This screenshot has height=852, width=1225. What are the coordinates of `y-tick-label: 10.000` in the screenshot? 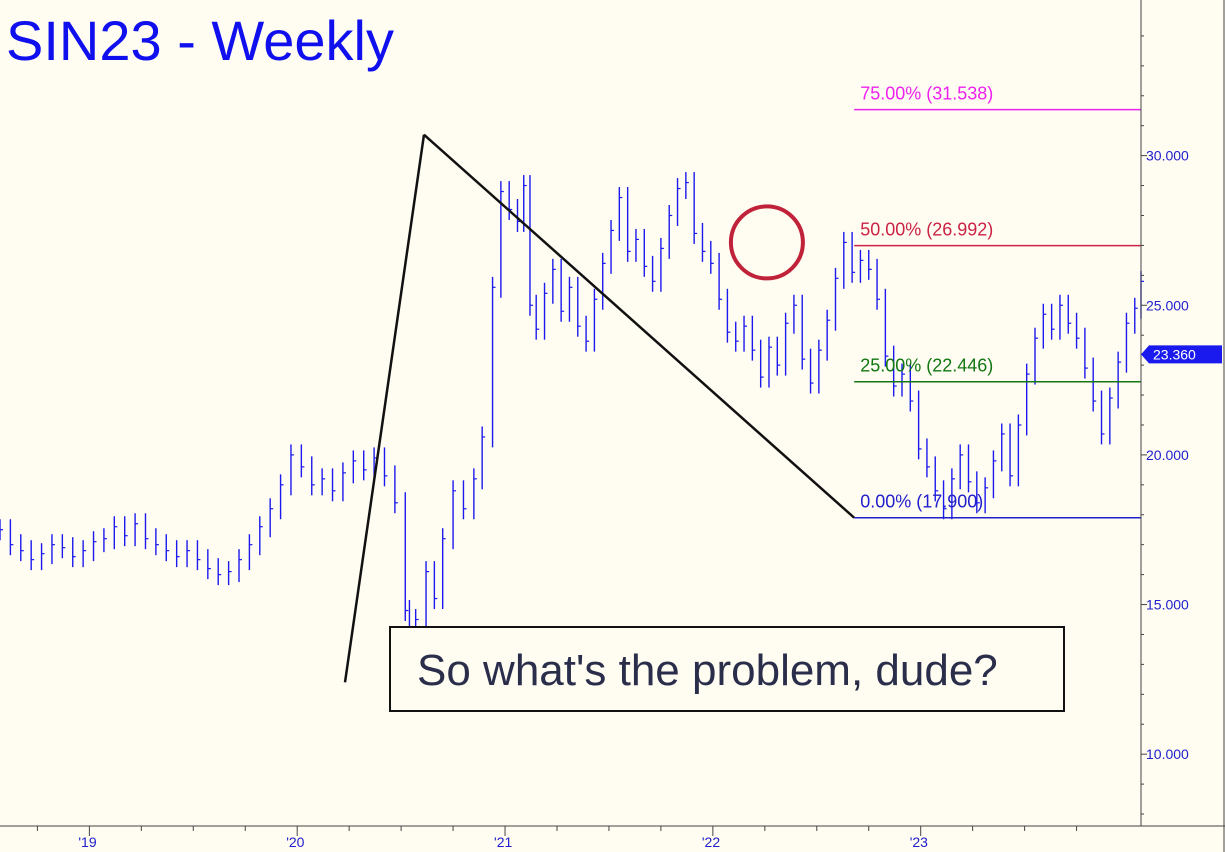 It's located at (1167, 754).